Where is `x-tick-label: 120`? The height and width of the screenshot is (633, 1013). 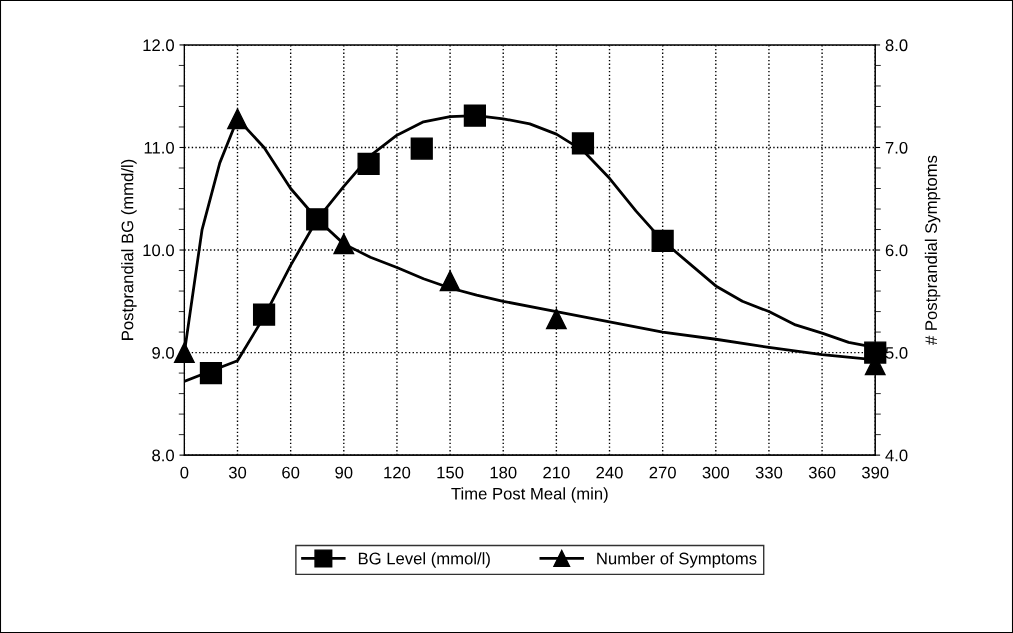
x-tick-label: 120 is located at coordinates (397, 472).